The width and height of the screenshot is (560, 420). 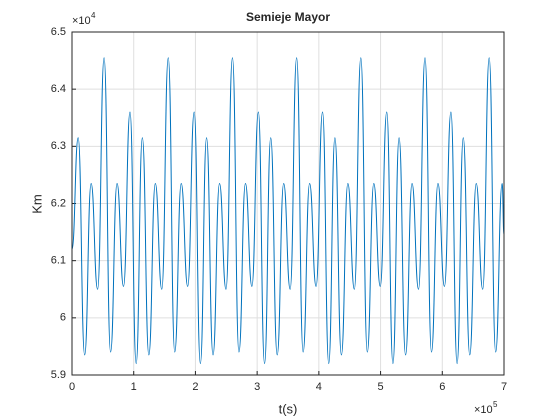 I want to click on x-tick-label: 4, so click(x=319, y=387).